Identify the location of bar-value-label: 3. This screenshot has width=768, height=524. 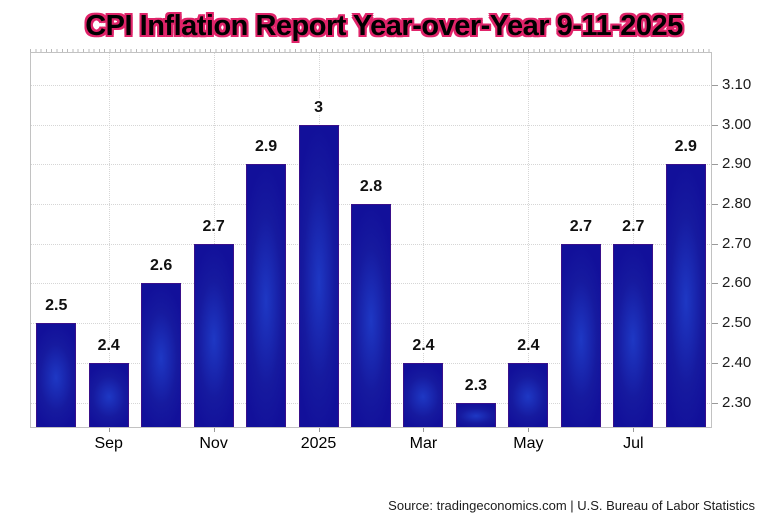
(318, 107).